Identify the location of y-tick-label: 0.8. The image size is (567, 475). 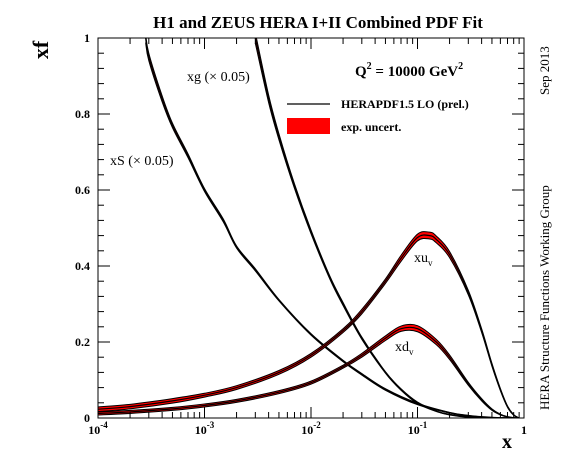
(82, 114).